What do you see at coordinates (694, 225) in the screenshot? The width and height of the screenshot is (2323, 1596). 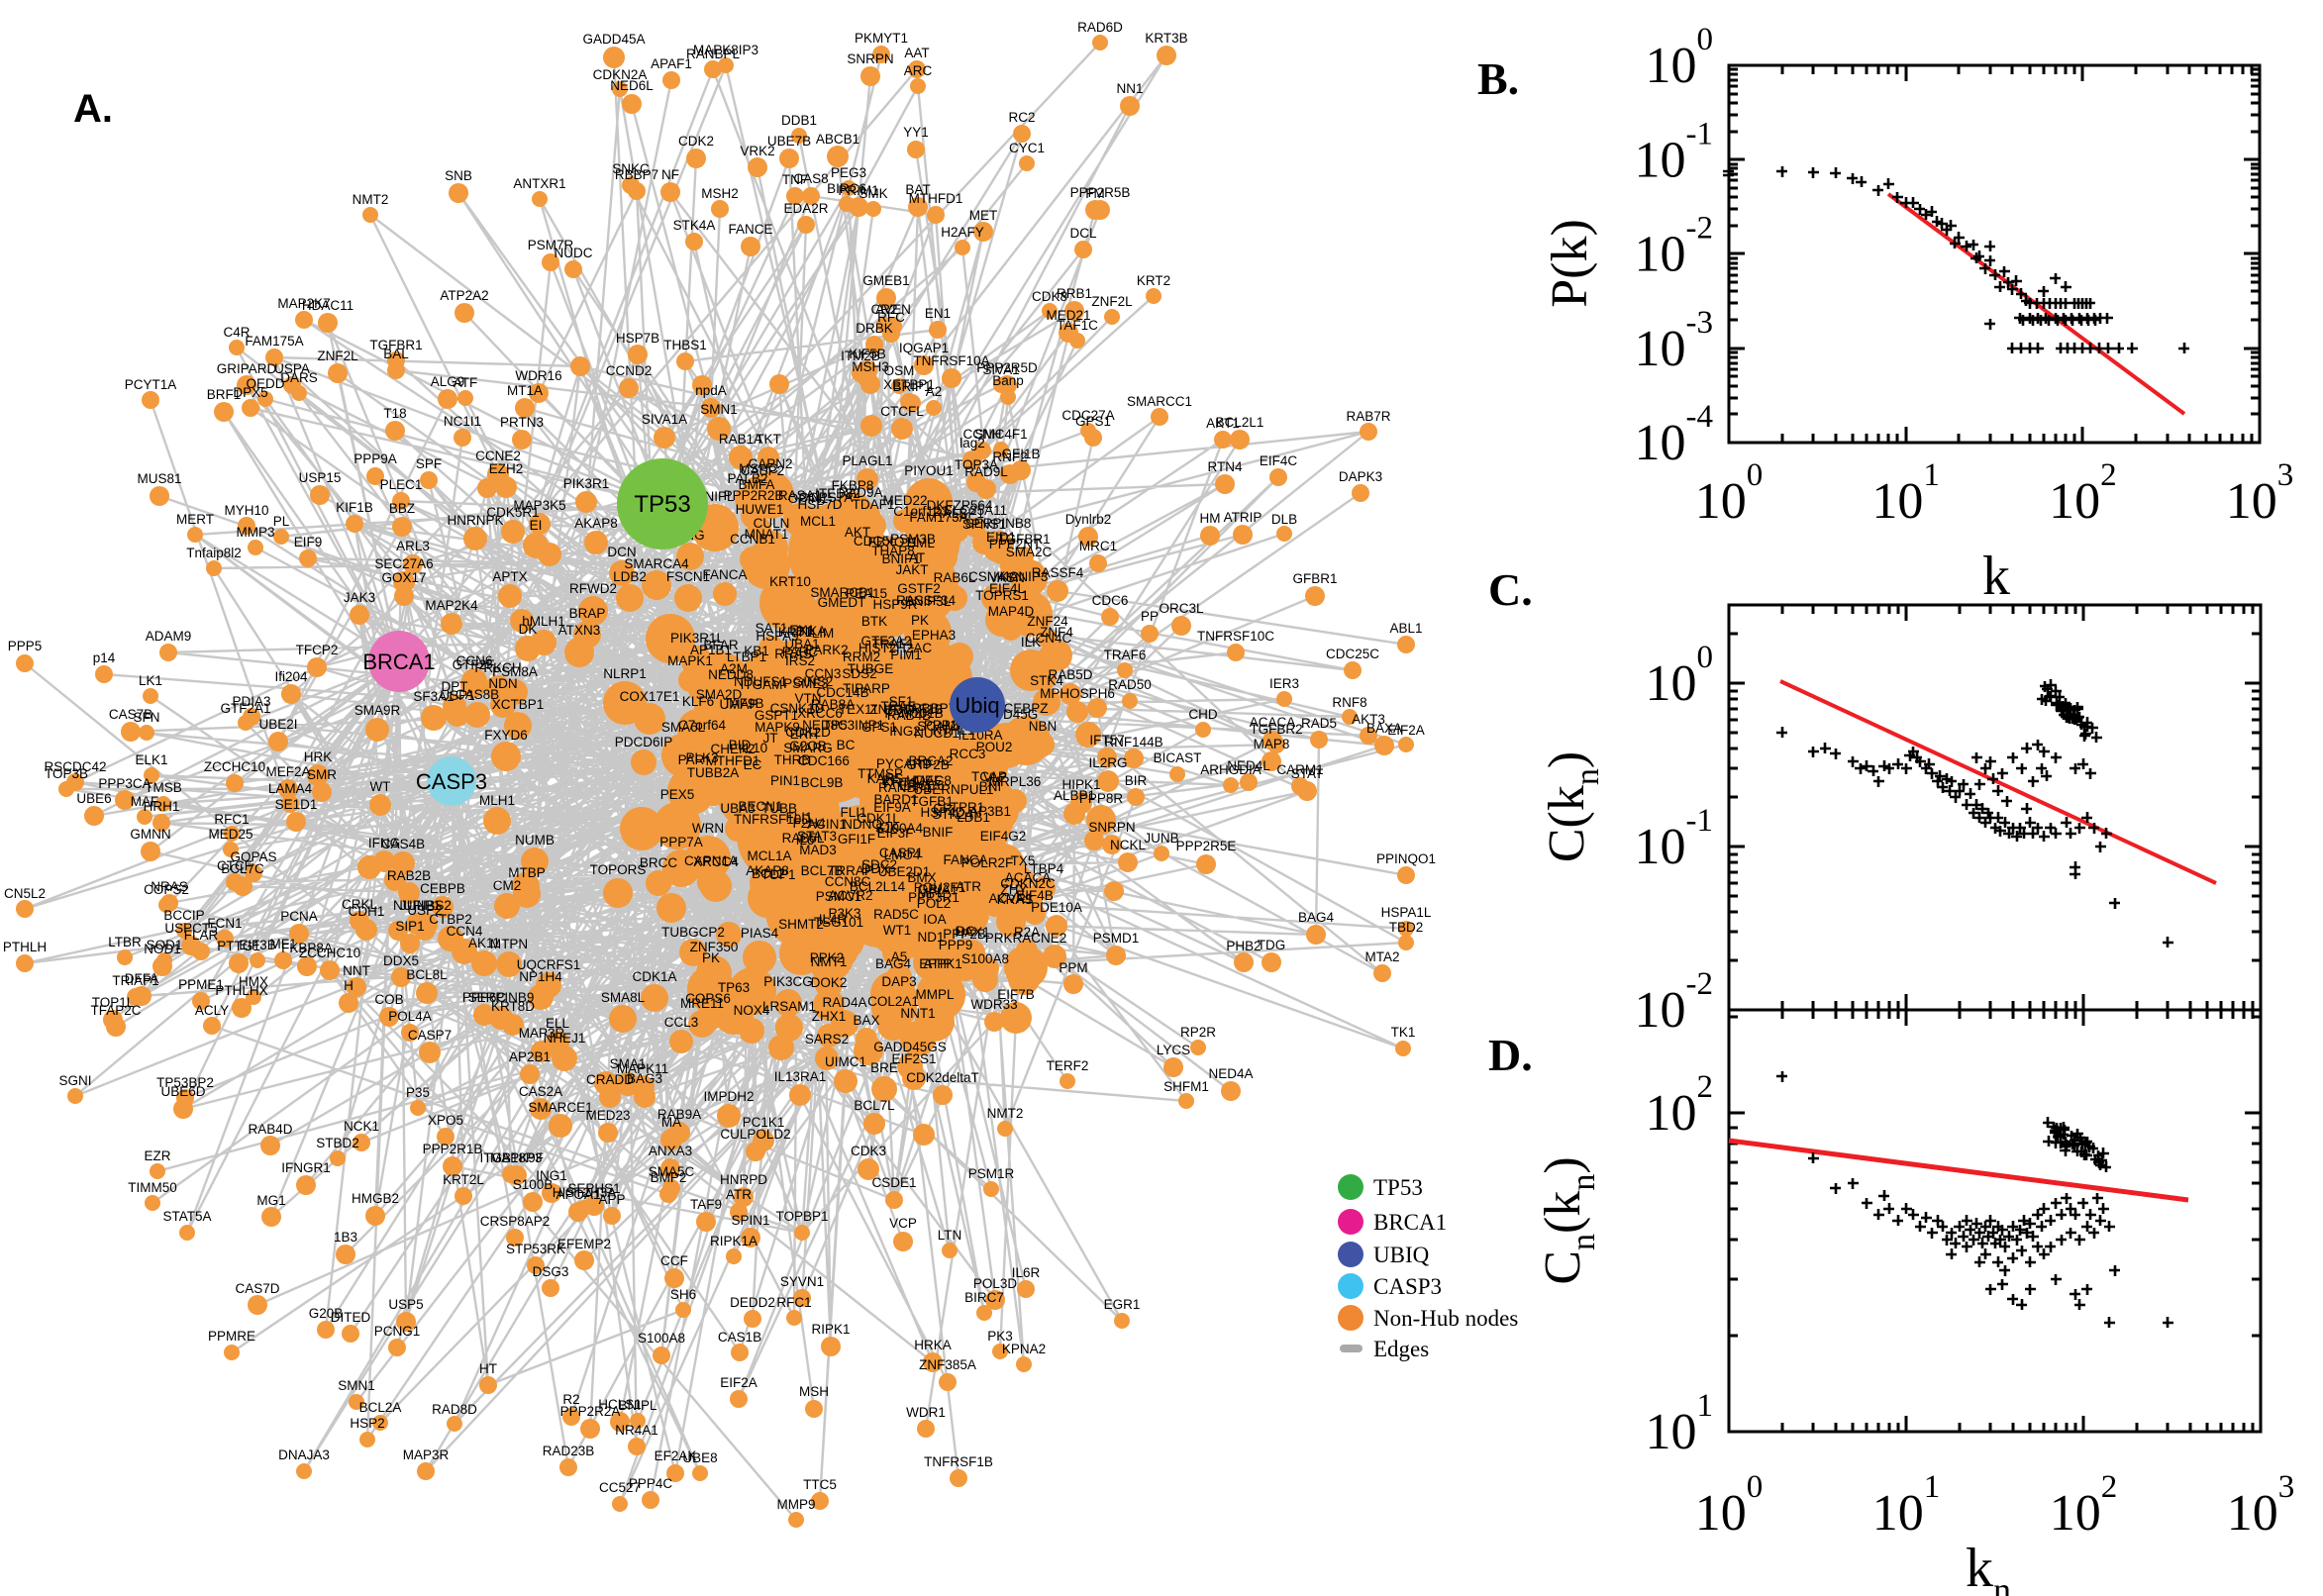 I see `svg-text: STK4A` at bounding box center [694, 225].